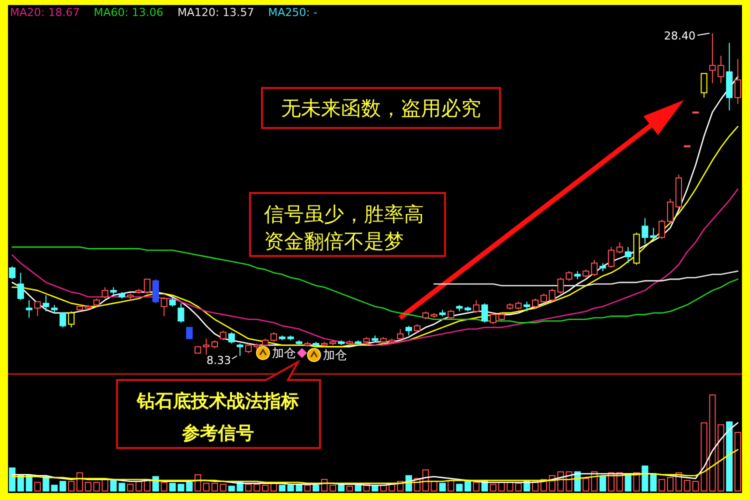  I want to click on text: MA120: 13.57, so click(215, 12).